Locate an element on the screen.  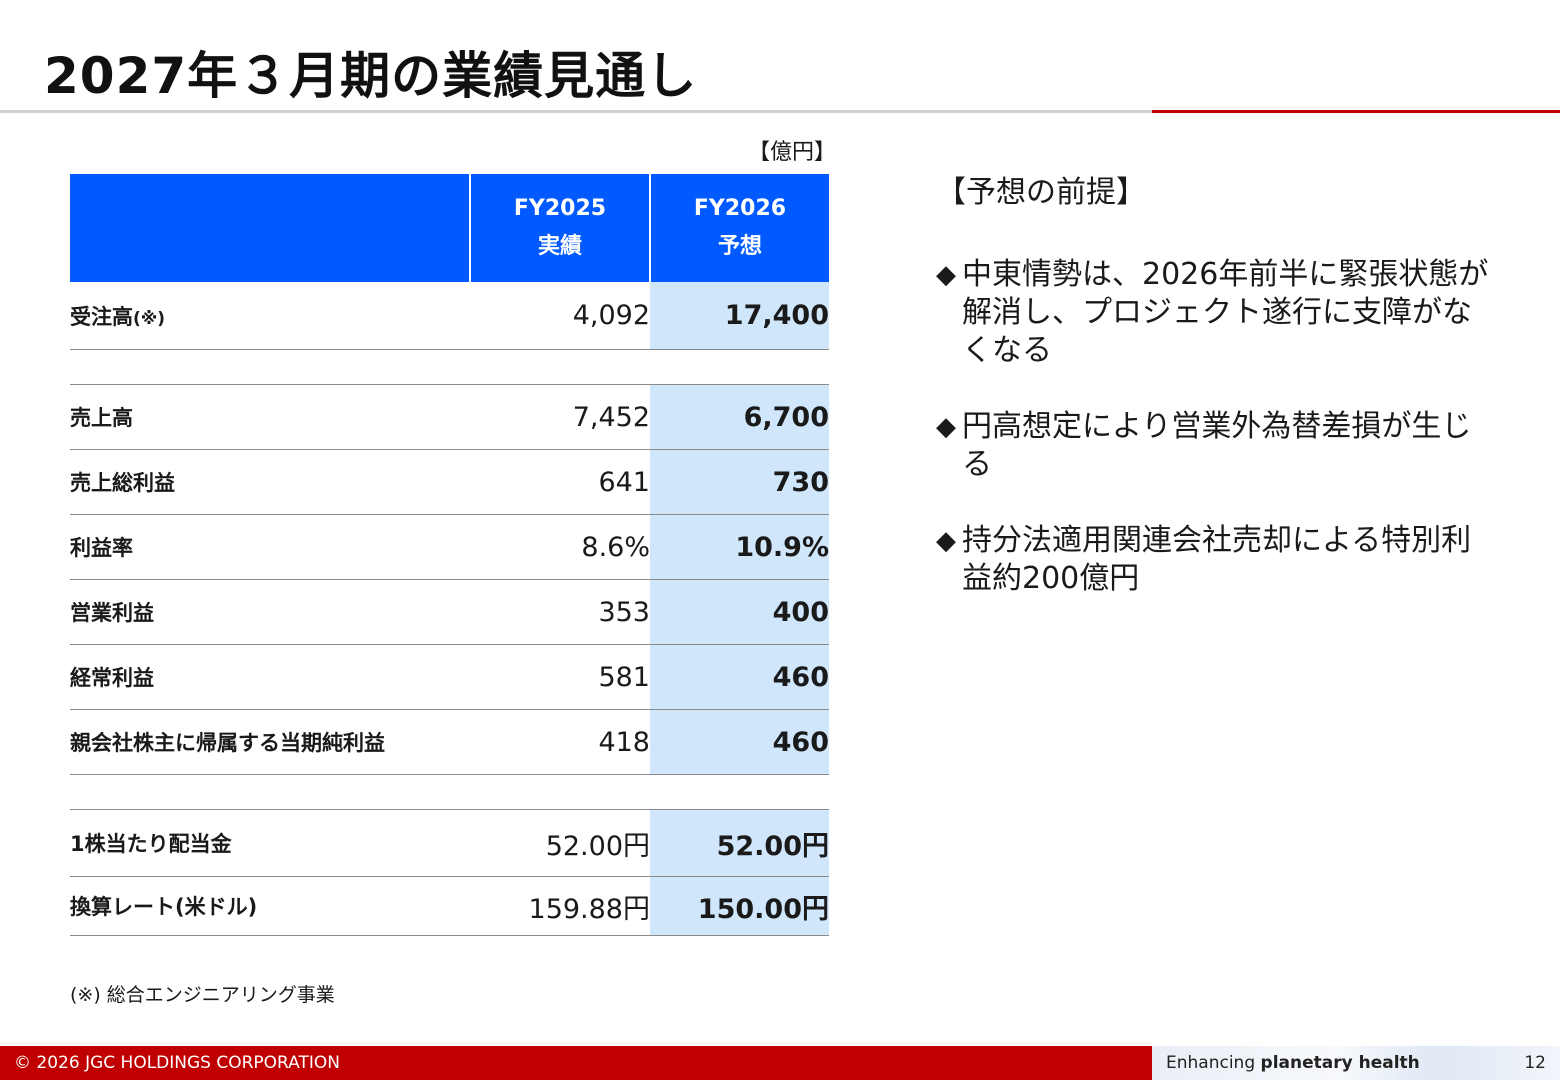
table-row: 利益率 8.6% 10.9% is located at coordinates (449, 547).